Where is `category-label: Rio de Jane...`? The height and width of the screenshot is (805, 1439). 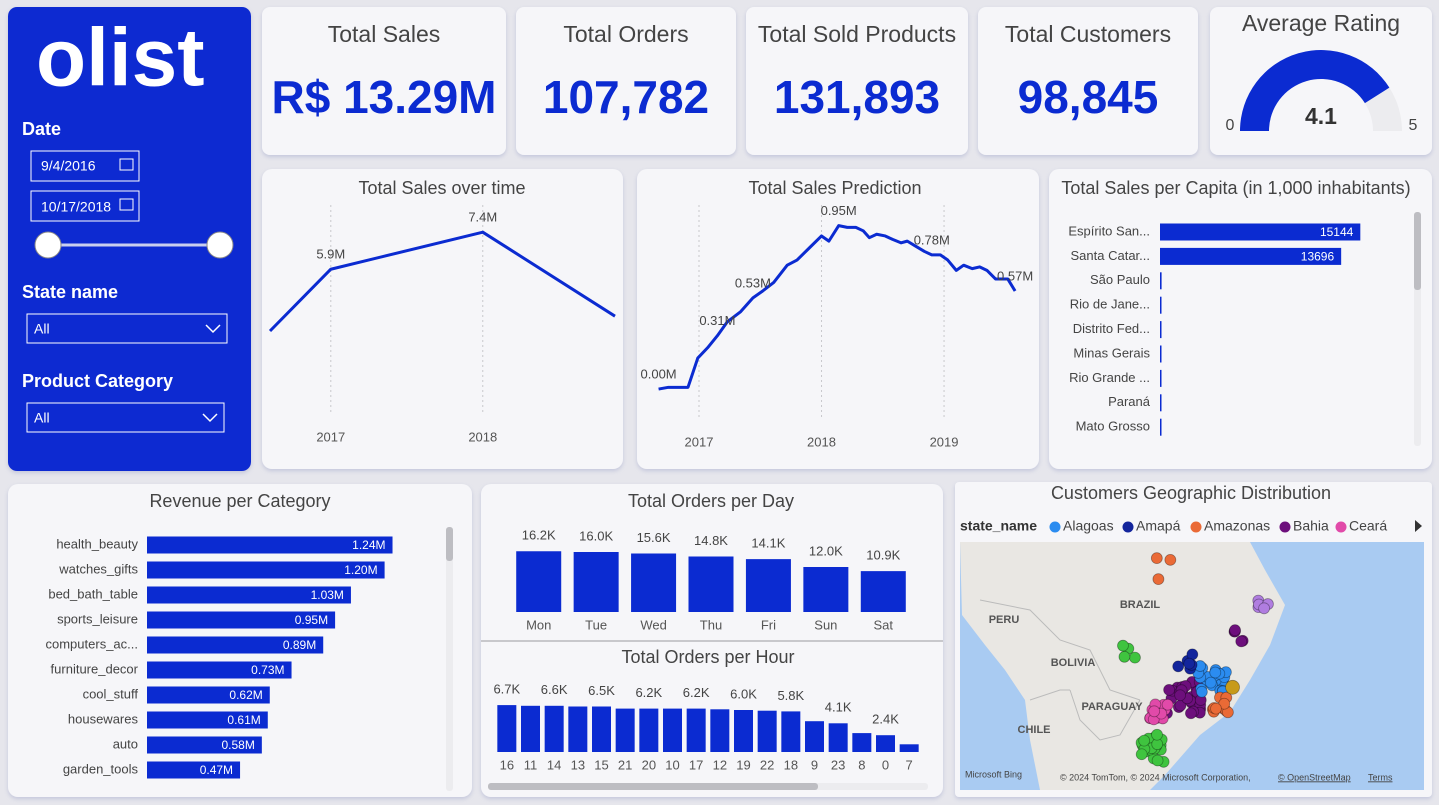
category-label: Rio de Jane... is located at coordinates (1110, 304).